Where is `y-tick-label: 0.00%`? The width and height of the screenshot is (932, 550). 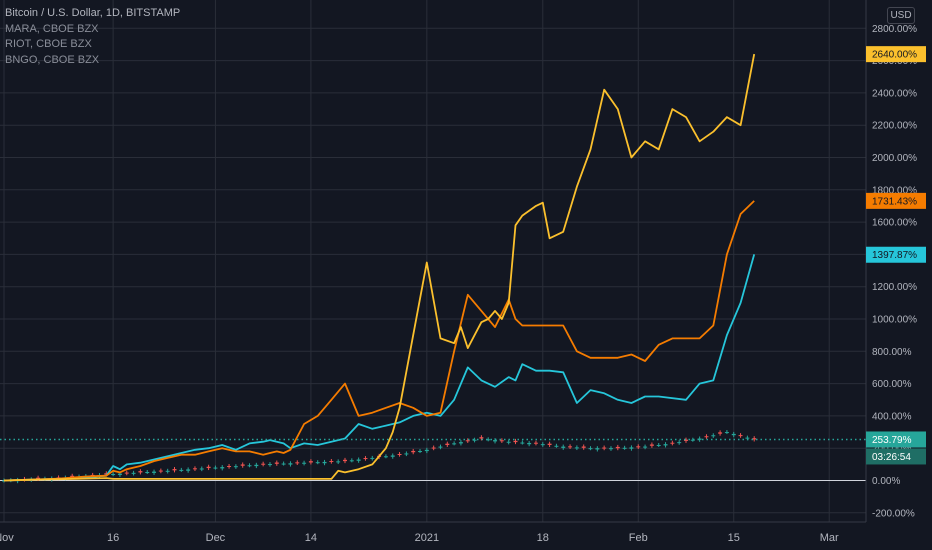 y-tick-label: 0.00% is located at coordinates (886, 481).